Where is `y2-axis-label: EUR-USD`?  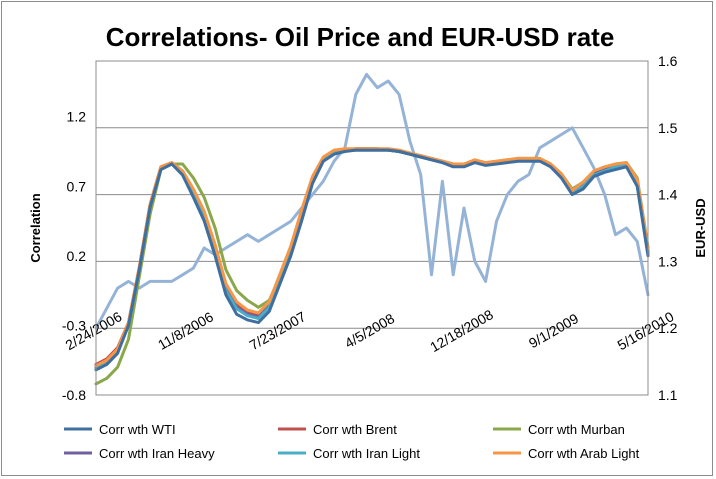 y2-axis-label: EUR-USD is located at coordinates (700, 227).